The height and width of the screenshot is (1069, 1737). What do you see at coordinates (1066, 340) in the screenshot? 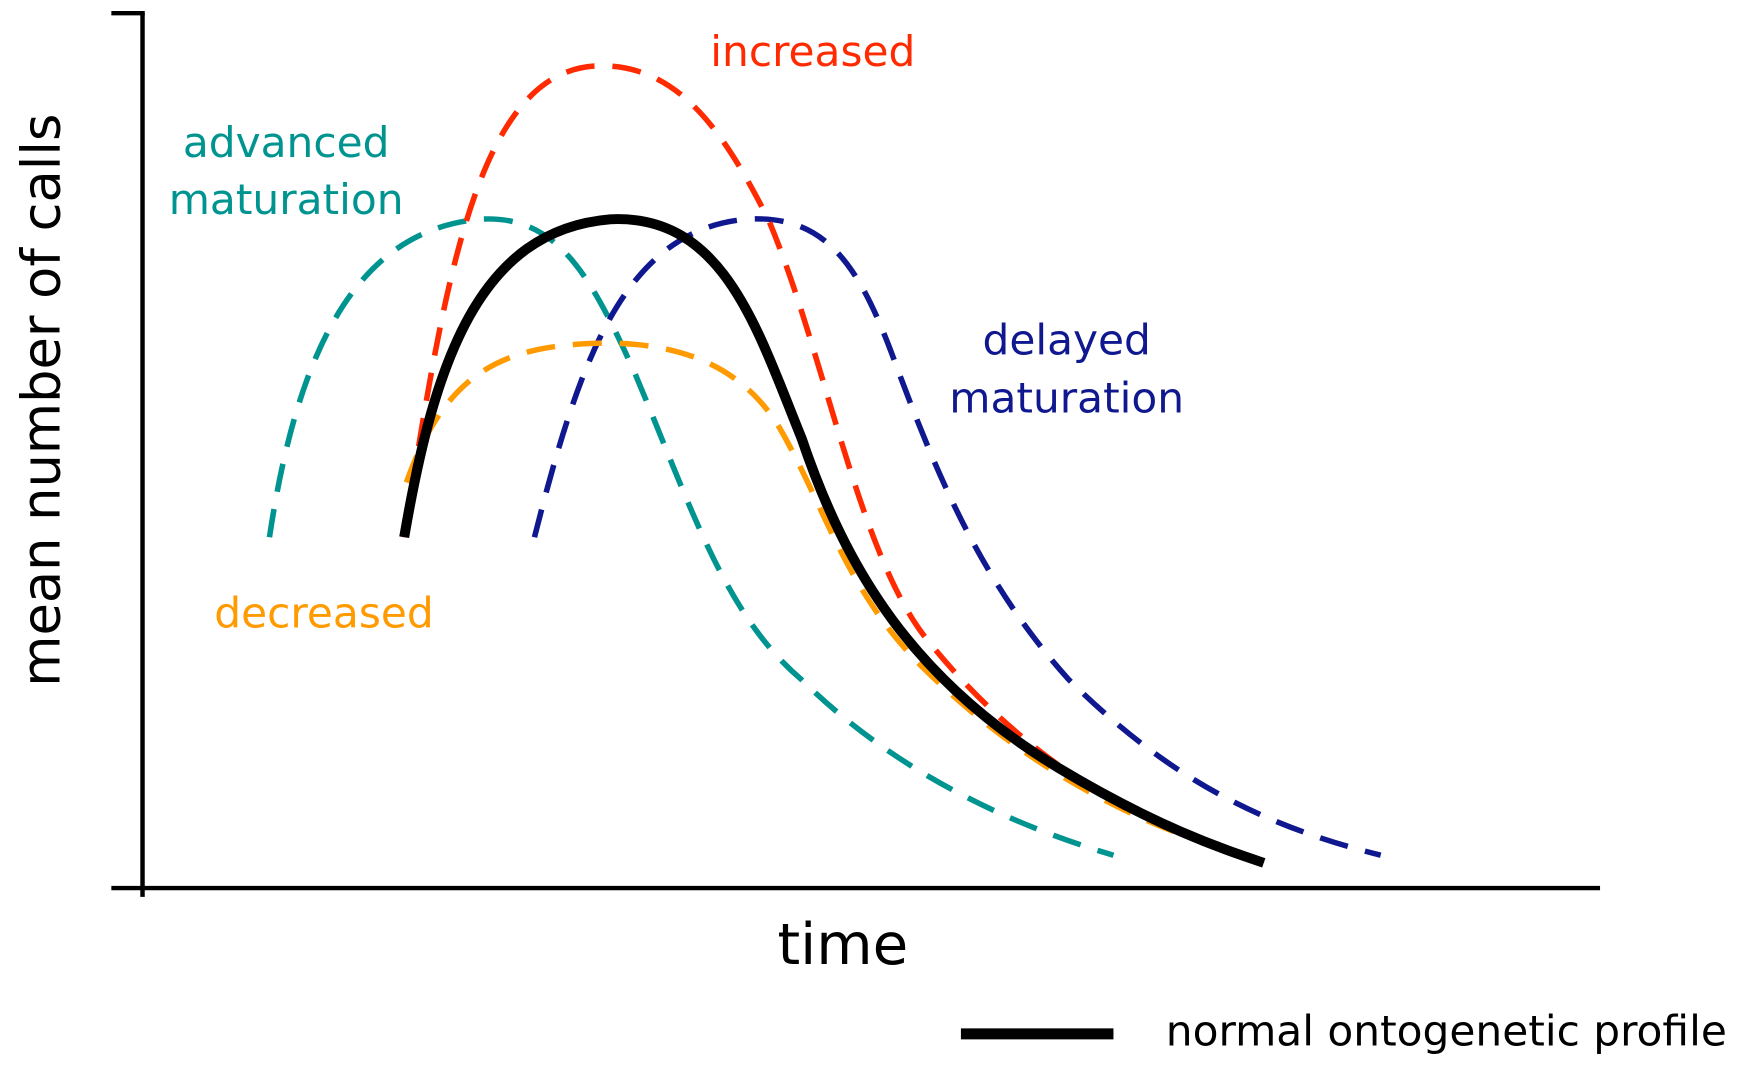
I see `curve-label: delayed` at bounding box center [1066, 340].